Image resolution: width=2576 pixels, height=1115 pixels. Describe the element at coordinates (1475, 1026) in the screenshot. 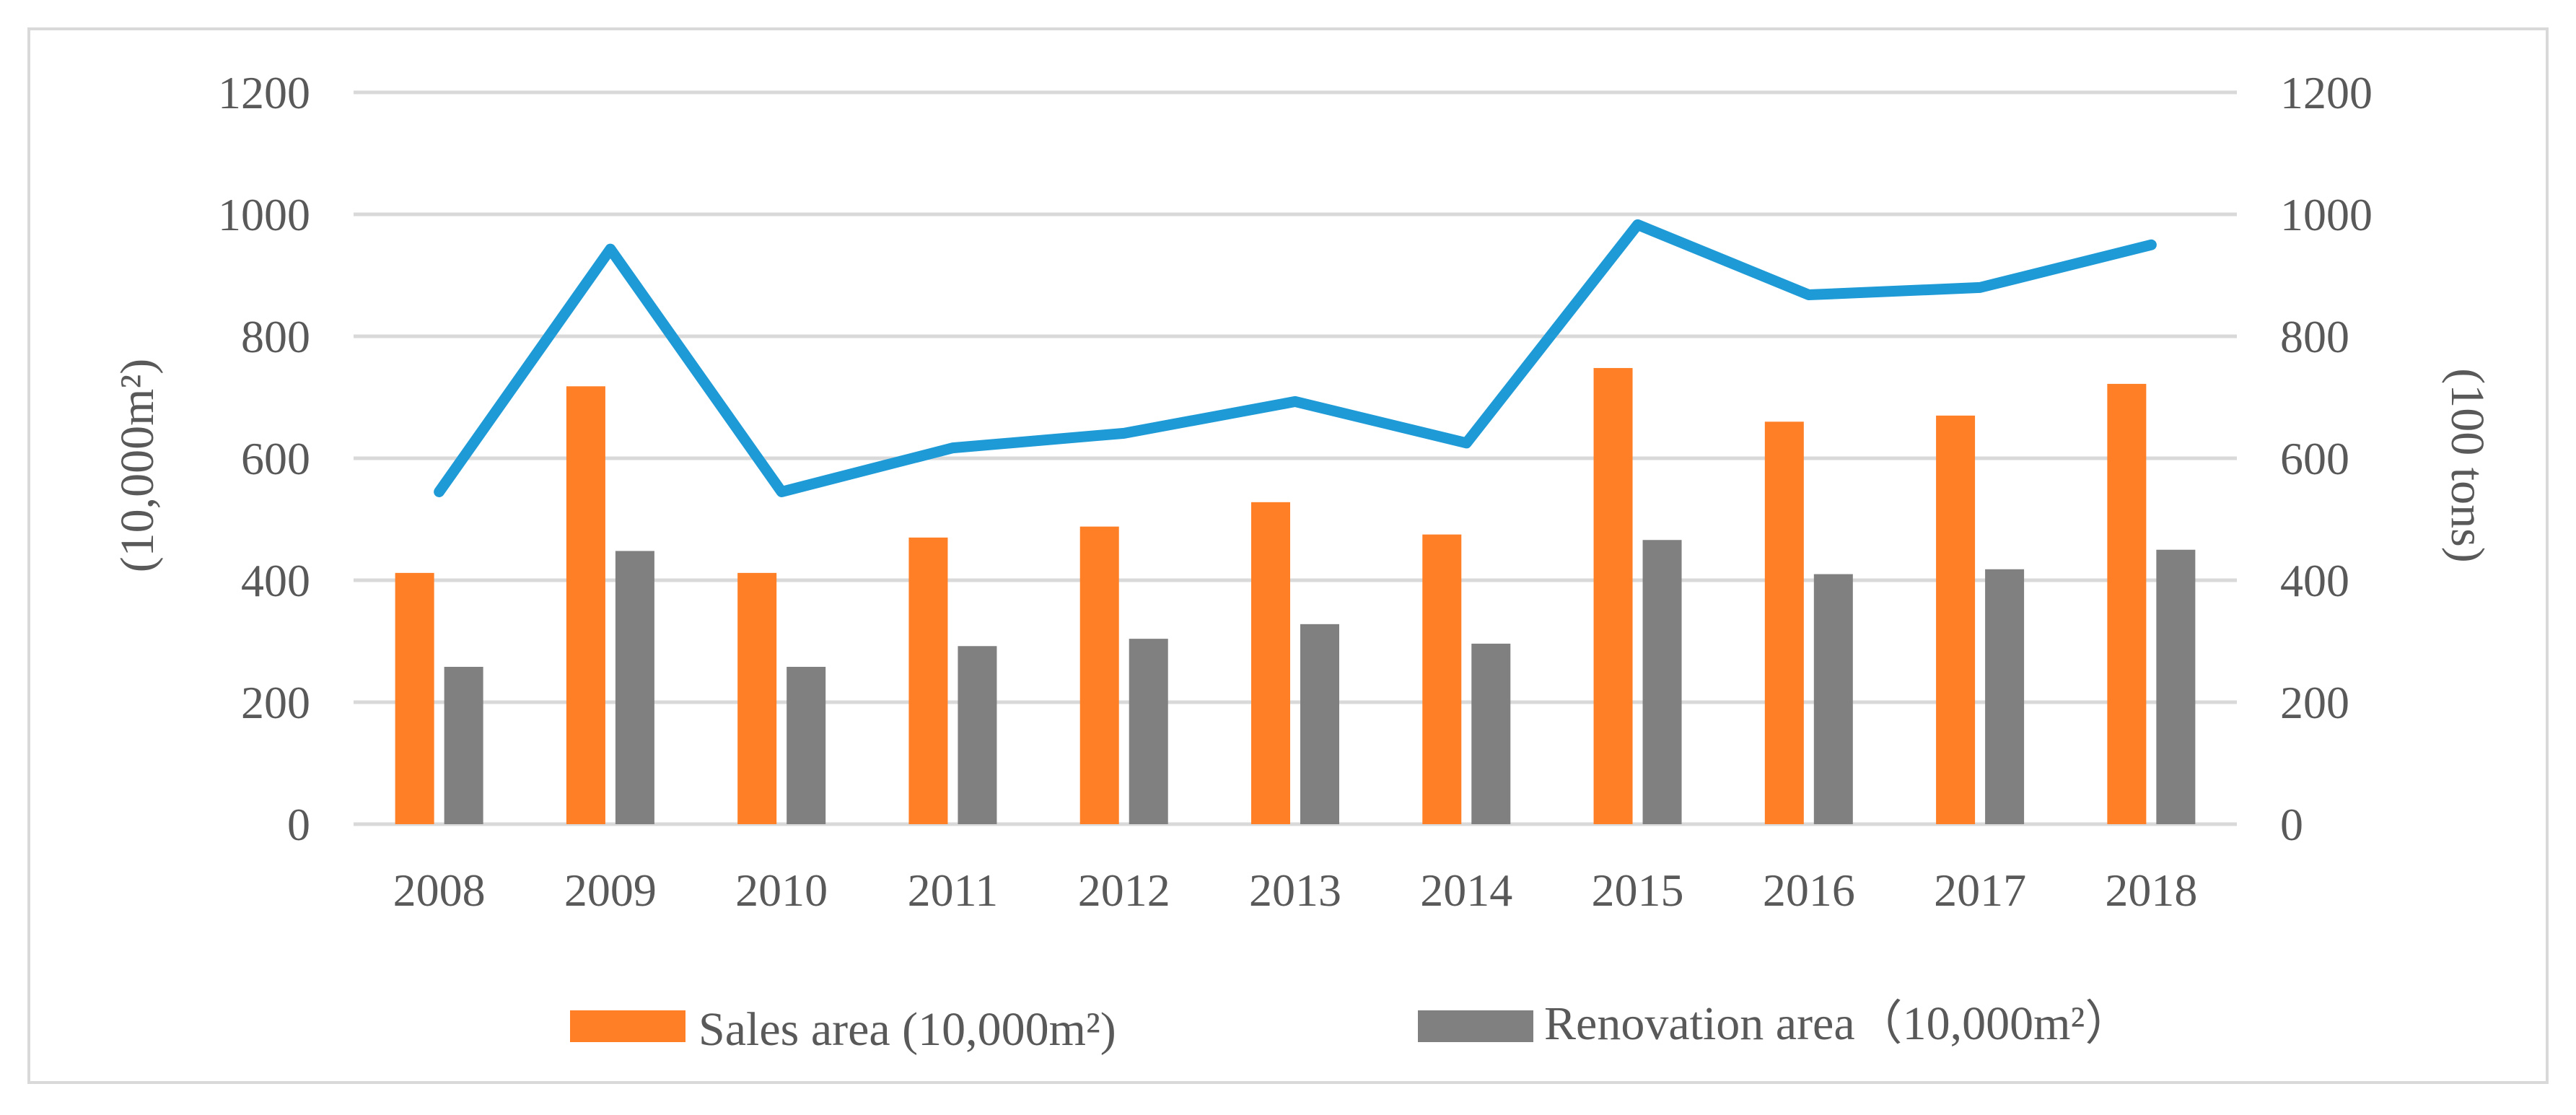

I see `legend-swatch-renovation` at that location.